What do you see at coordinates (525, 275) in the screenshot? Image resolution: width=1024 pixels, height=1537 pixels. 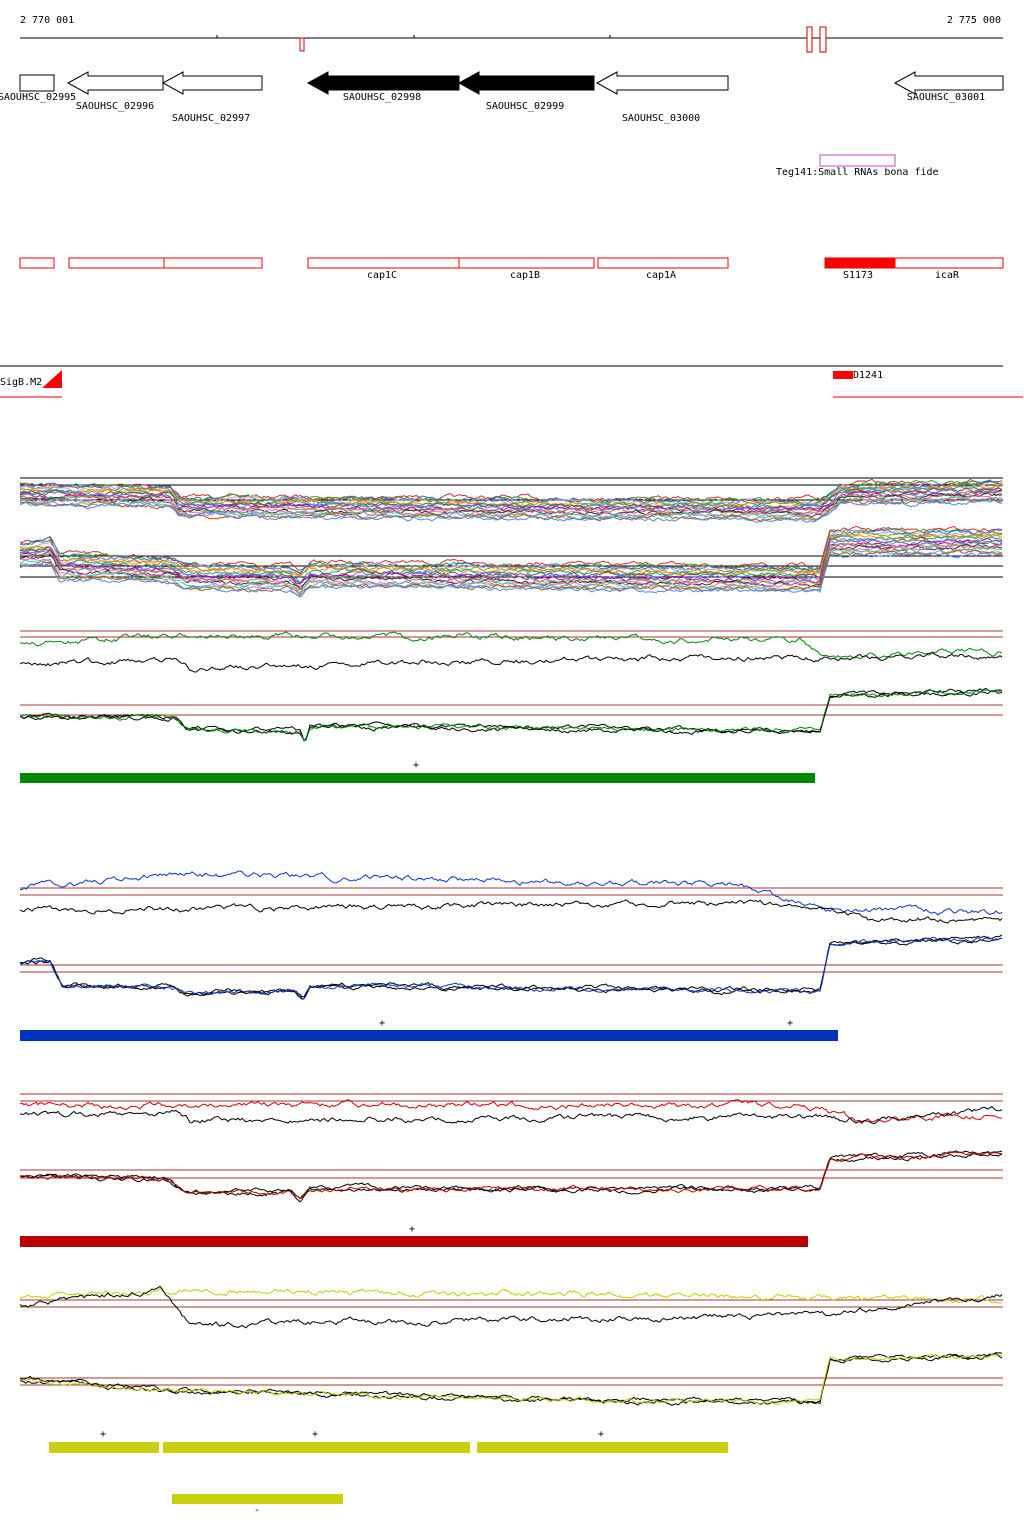 I see `feature-label: cap1B` at bounding box center [525, 275].